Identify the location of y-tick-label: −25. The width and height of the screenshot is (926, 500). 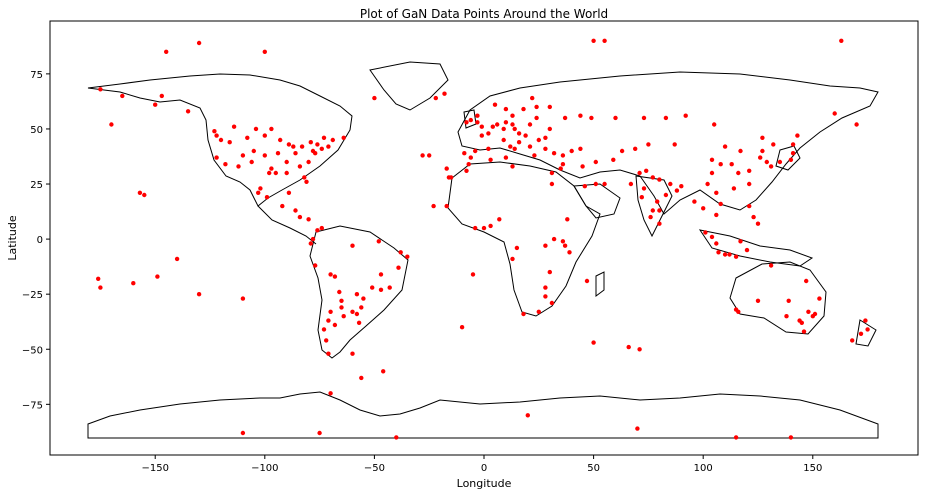
(32, 295).